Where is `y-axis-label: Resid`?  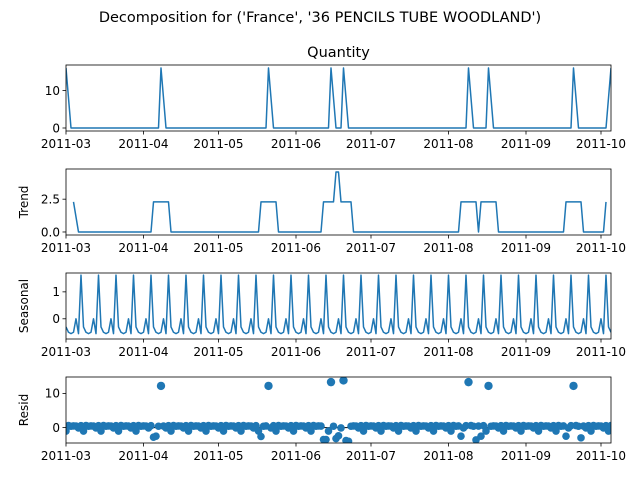
y-axis-label: Resid is located at coordinates (24, 410).